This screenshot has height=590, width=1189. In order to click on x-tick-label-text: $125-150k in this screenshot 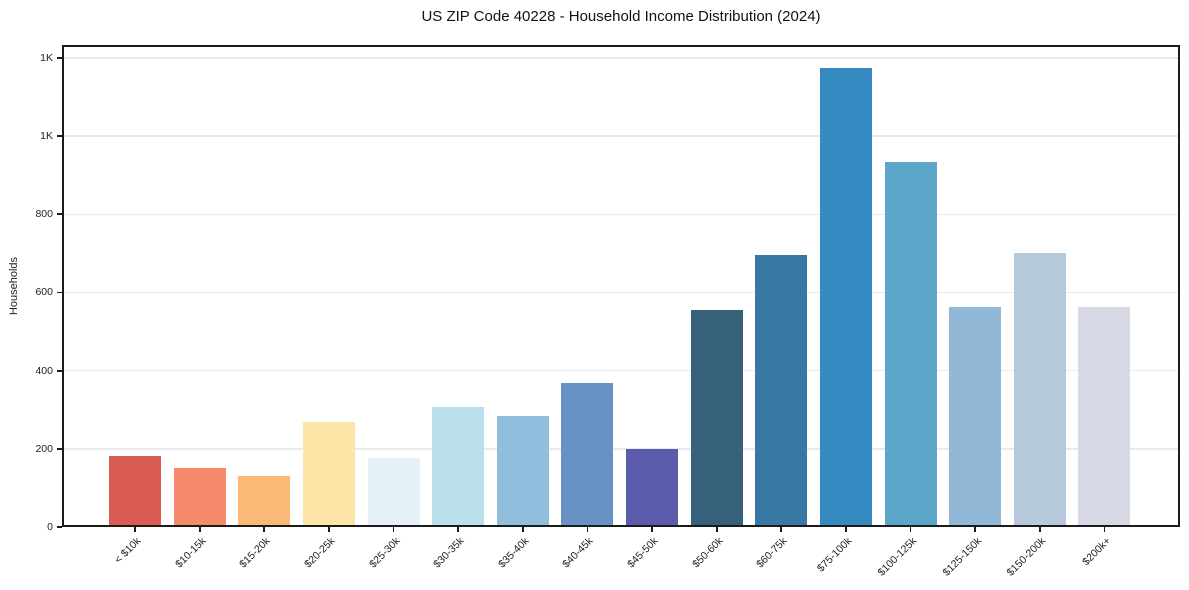, I will do `click(962, 557)`.